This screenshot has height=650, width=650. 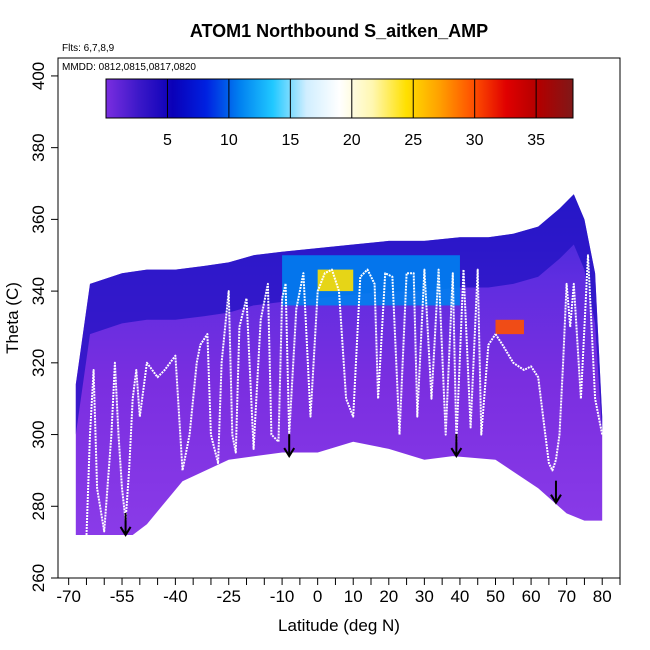 What do you see at coordinates (339, 98) in the screenshot?
I see `colorbar` at bounding box center [339, 98].